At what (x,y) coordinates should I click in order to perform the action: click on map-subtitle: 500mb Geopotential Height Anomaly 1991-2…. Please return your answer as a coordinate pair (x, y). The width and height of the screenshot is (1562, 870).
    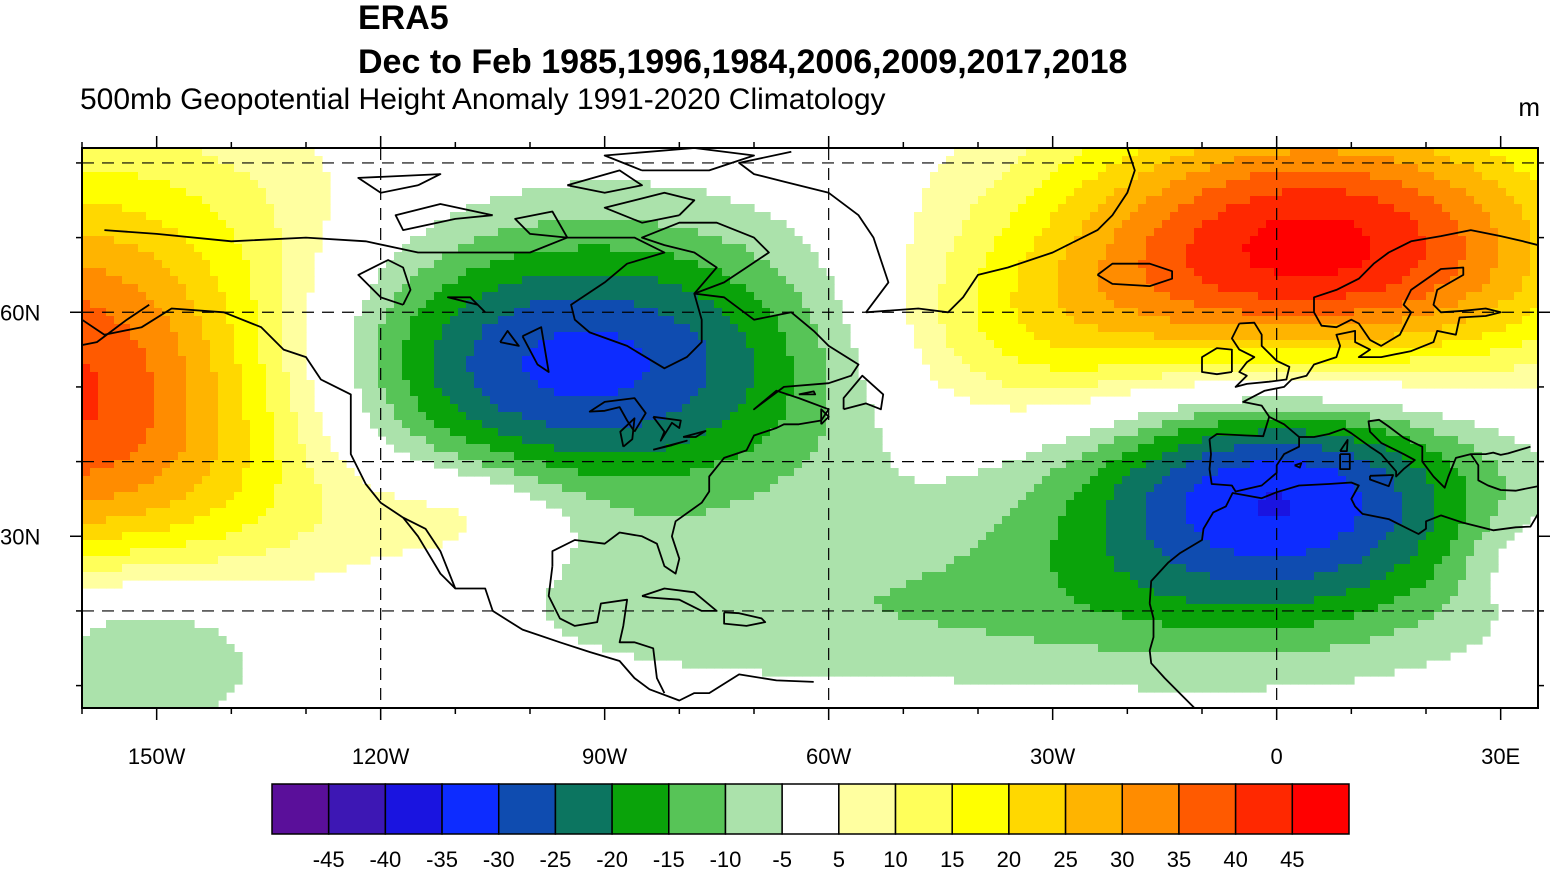
    Looking at the image, I should click on (483, 99).